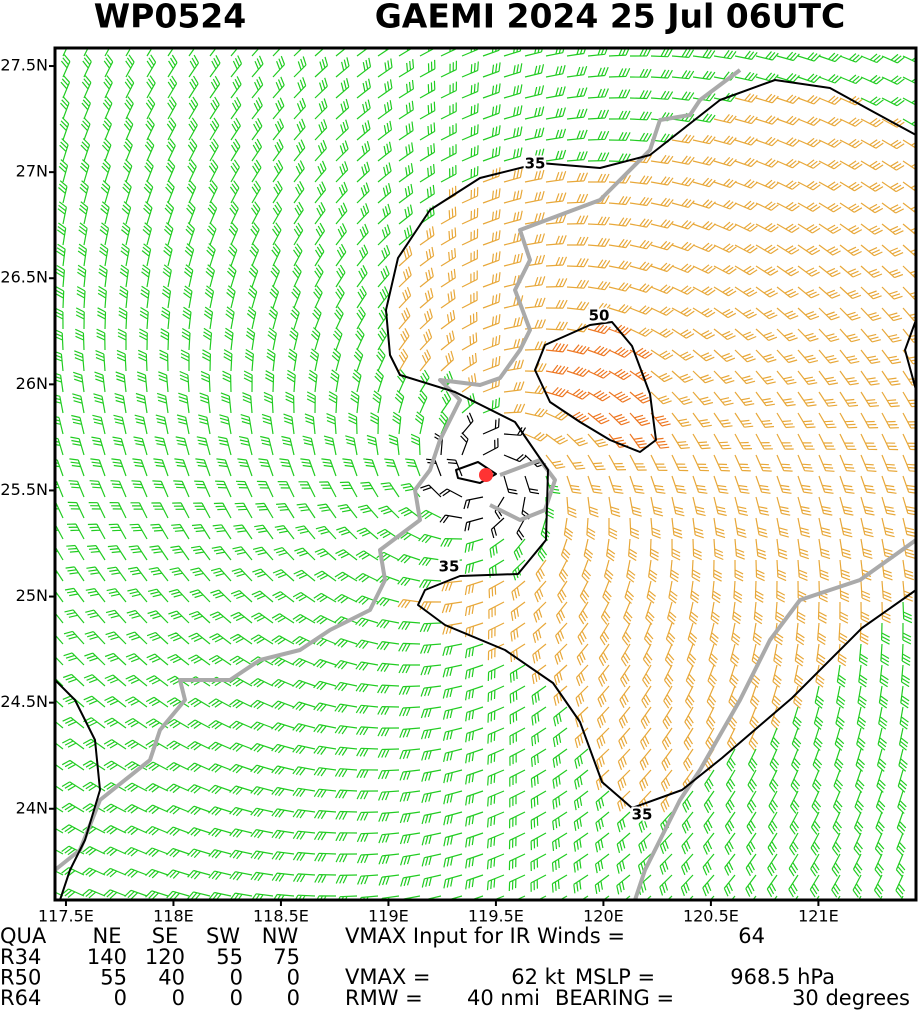 The width and height of the screenshot is (919, 1014). I want to click on contour-label: 50, so click(599, 316).